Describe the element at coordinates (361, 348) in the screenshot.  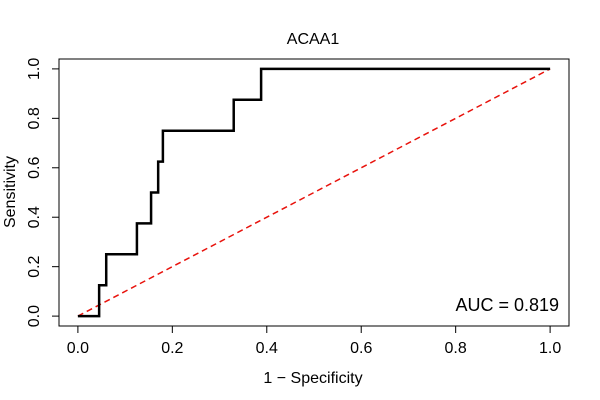
I see `x-tick-label: 0.6` at that location.